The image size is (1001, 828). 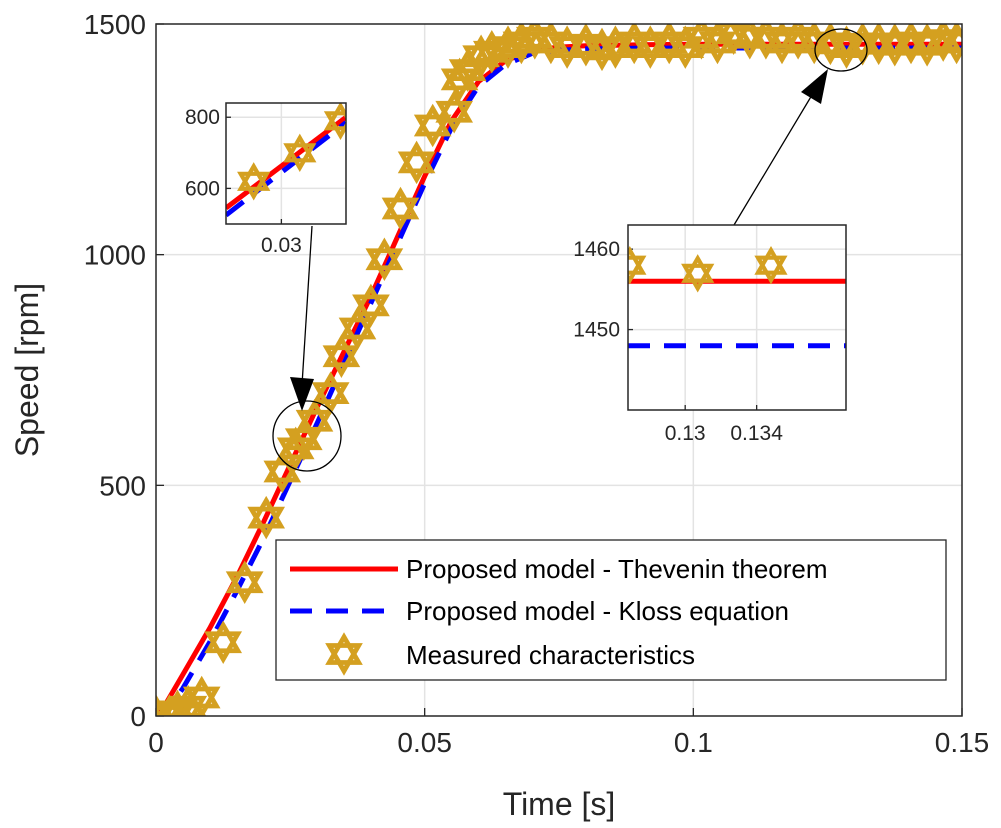 I want to click on y-axis-title: Speed [rpm], so click(x=27, y=370).